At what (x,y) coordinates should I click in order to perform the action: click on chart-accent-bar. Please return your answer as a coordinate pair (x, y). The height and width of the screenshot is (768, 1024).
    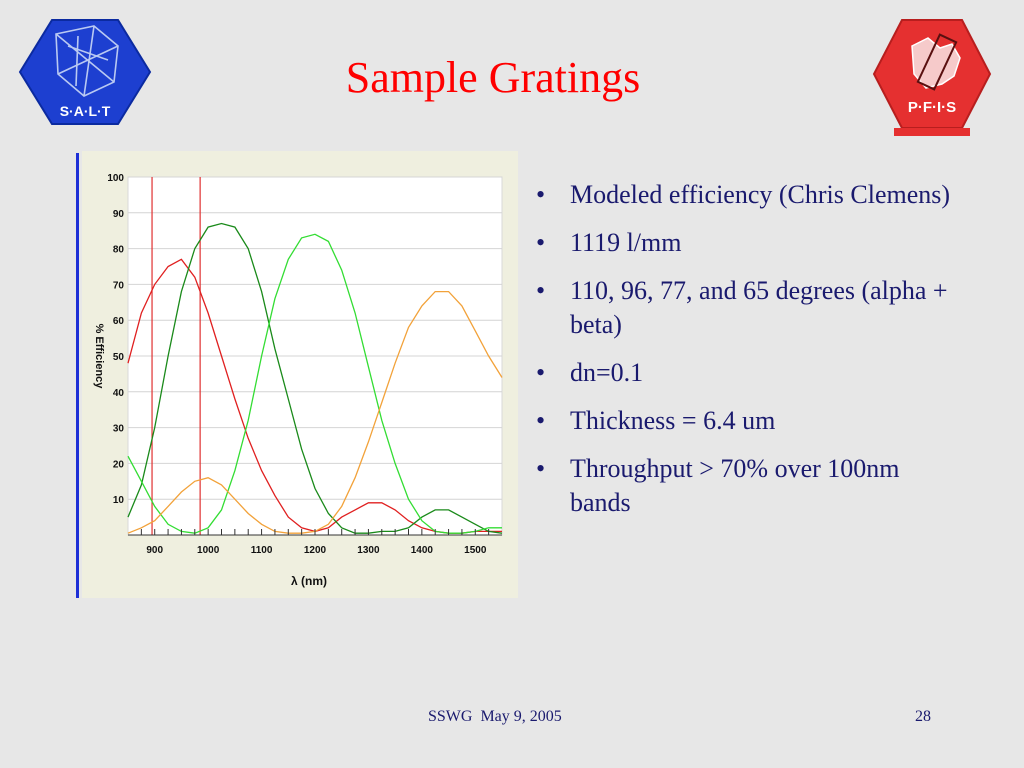
    Looking at the image, I should click on (77, 375).